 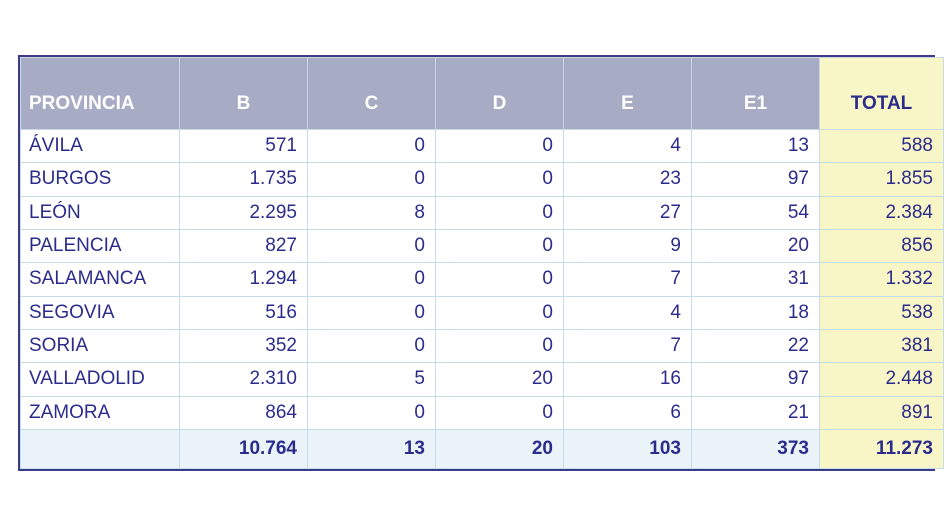 I want to click on header-provincia: PROVINCIA, so click(x=100, y=93).